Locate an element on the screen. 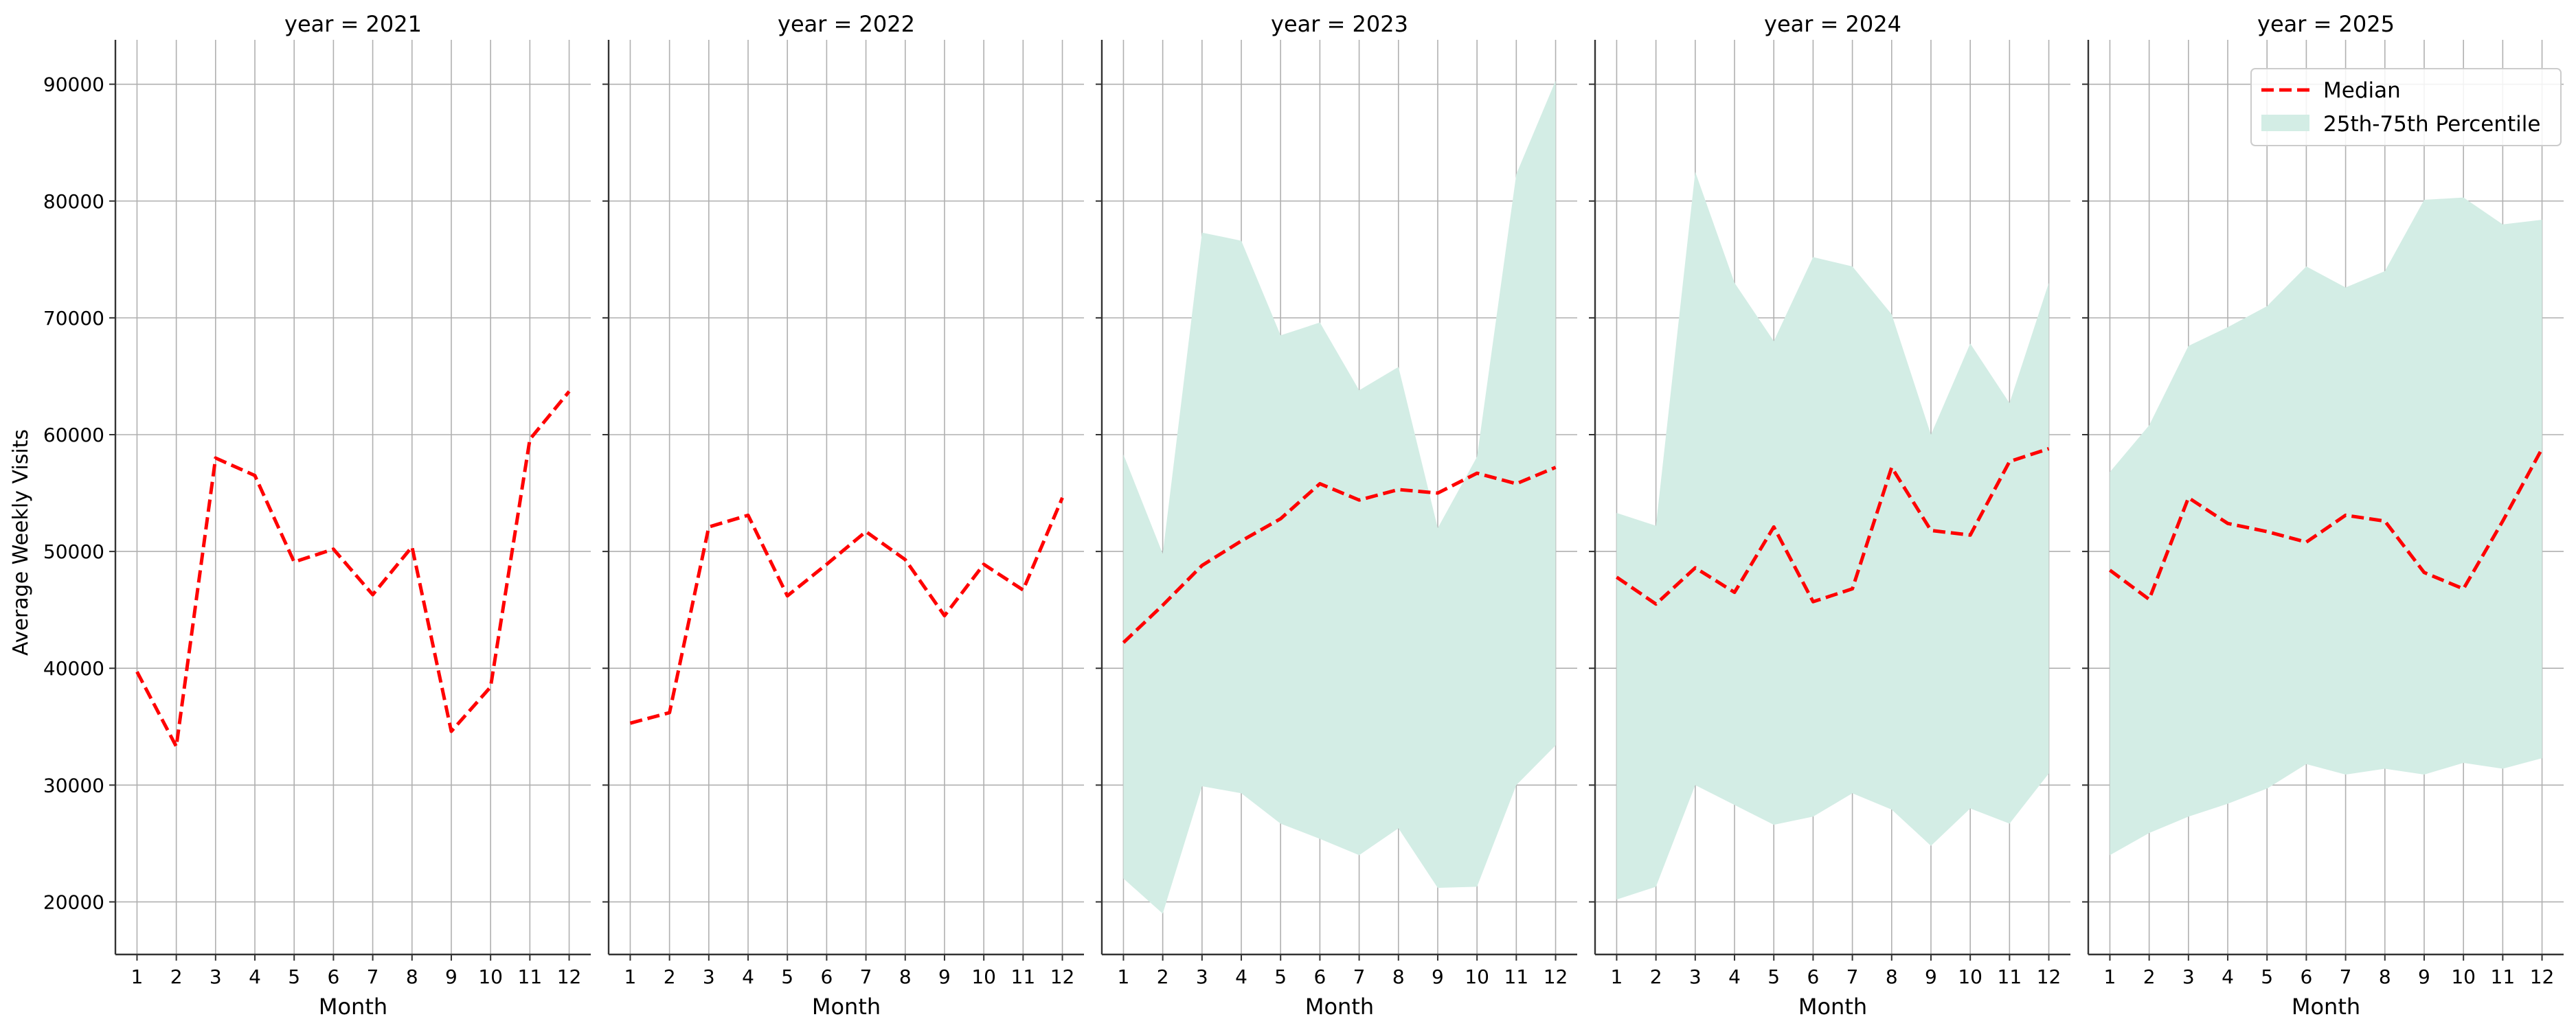  legend-median-label: Median is located at coordinates (2362, 90).